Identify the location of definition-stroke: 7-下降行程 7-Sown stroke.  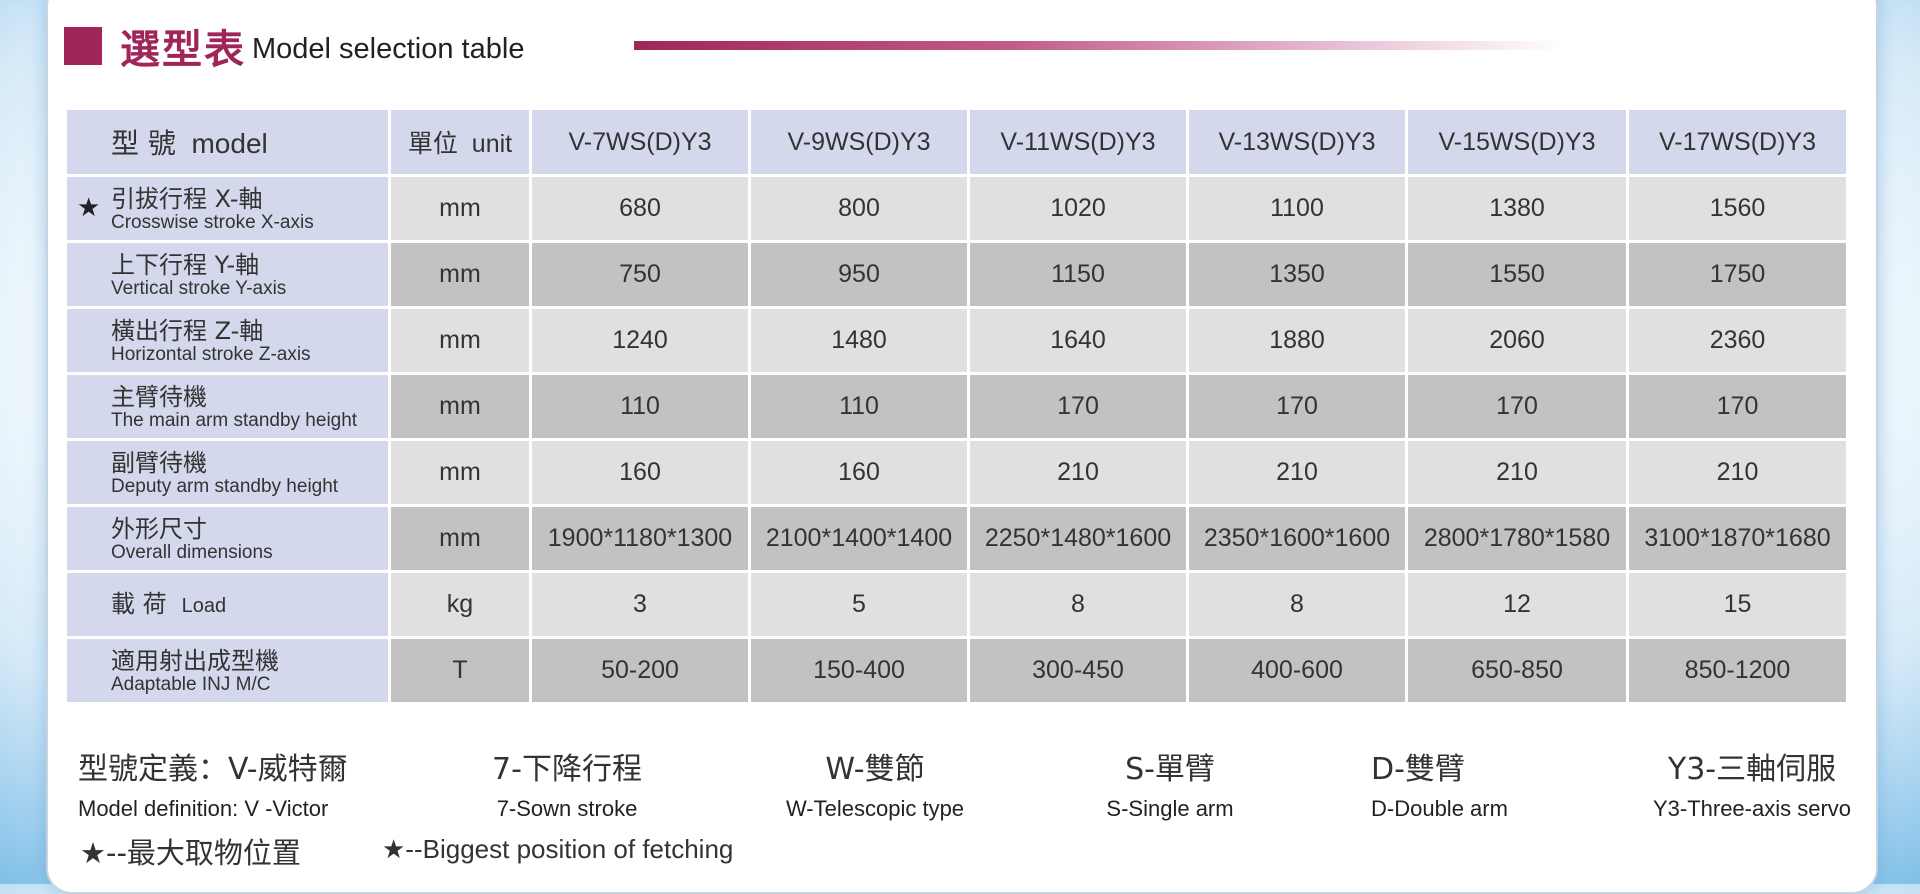
(567, 783).